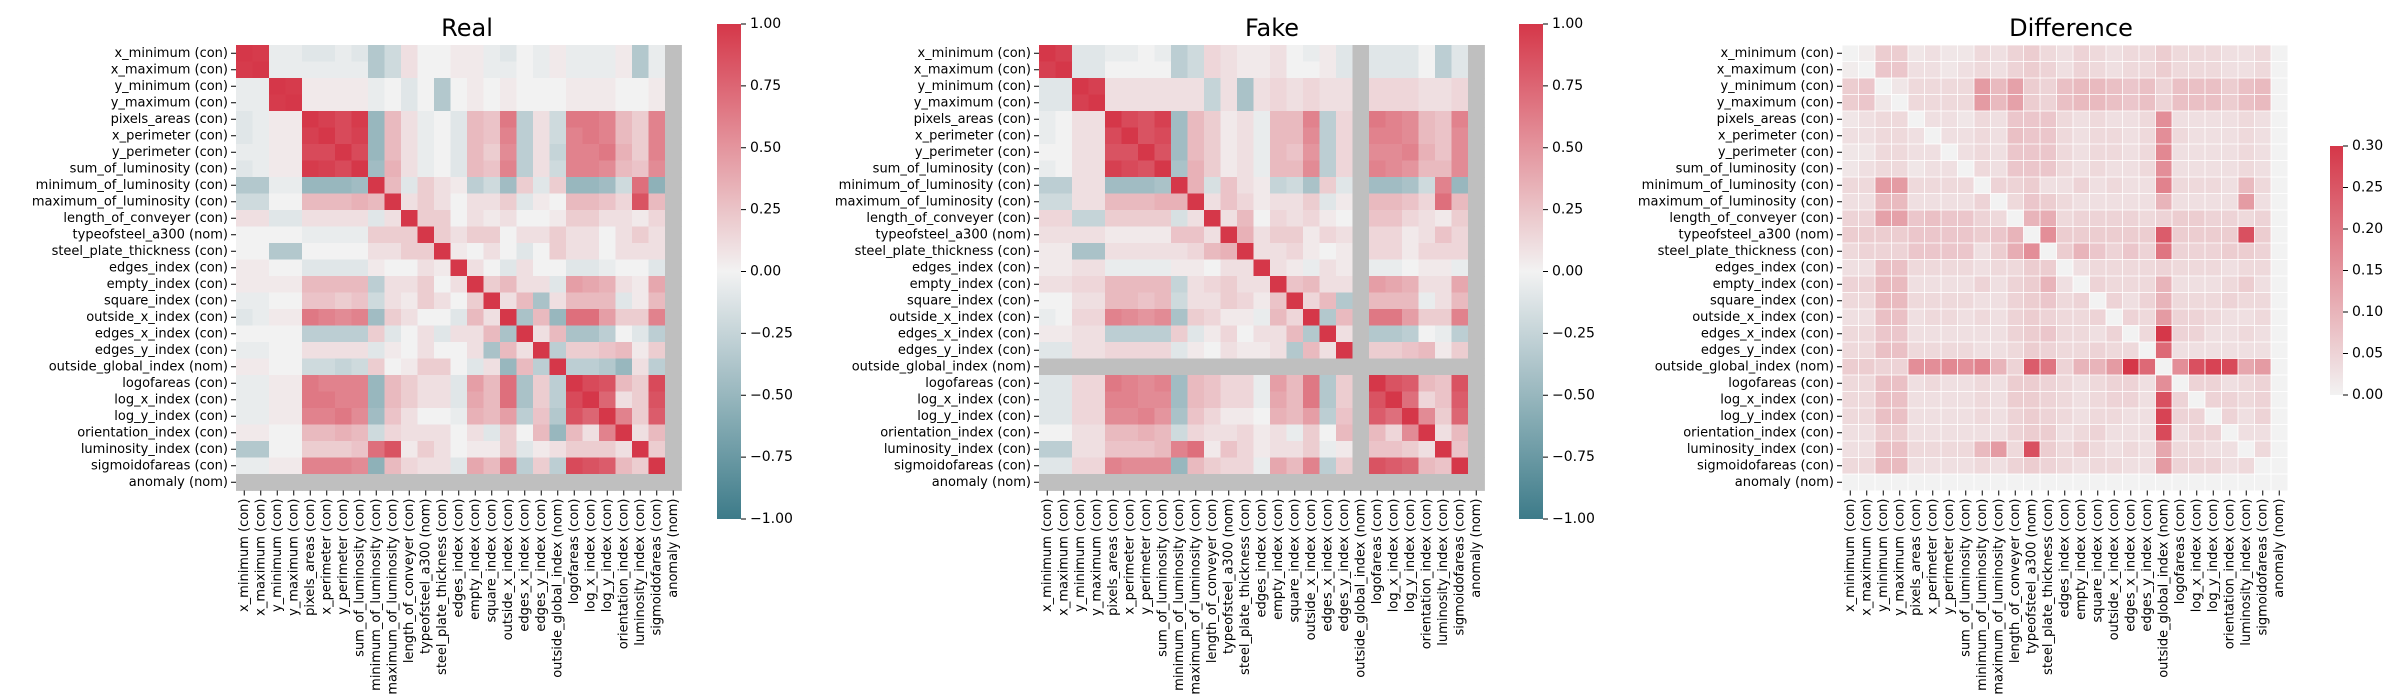 The image size is (2400, 700). What do you see at coordinates (673, 218) in the screenshot?
I see `real-cell-r10-c26` at bounding box center [673, 218].